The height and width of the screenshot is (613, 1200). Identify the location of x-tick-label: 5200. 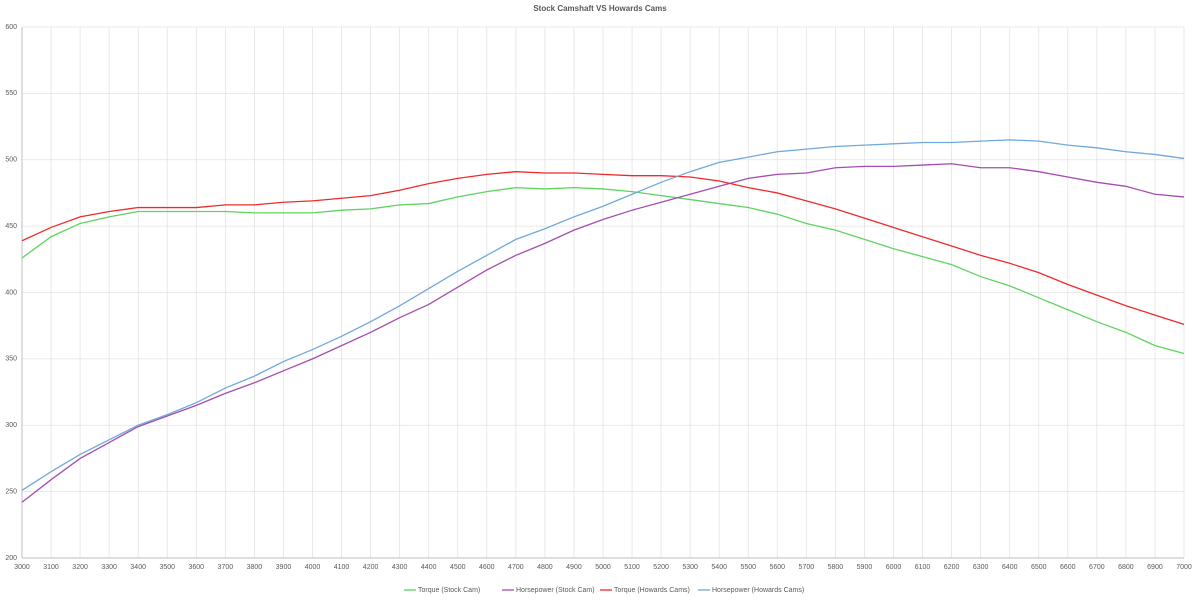
(661, 567).